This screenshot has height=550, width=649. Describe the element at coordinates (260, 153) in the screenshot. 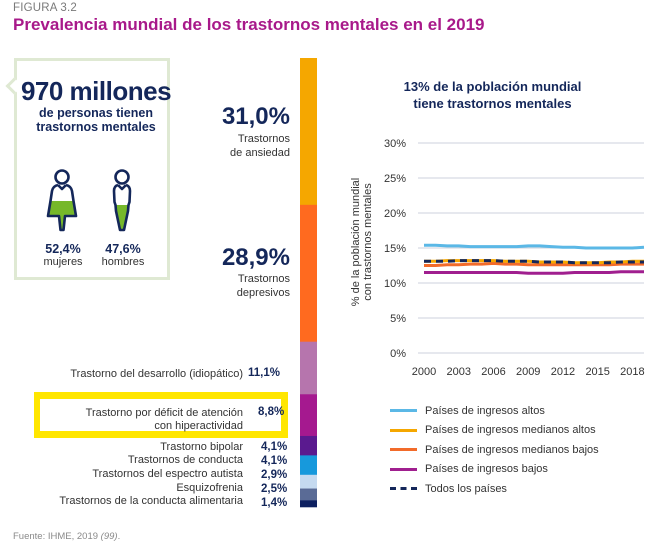

I see `anxiety-label-line-2: de ansiedad` at that location.